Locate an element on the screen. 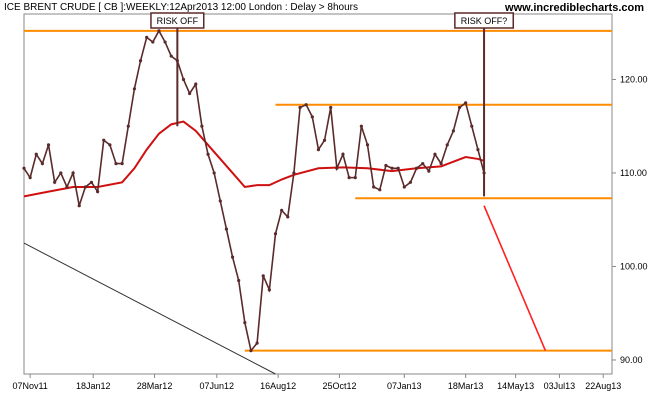 This screenshot has height=400, width=660. trendline is located at coordinates (149, 308).